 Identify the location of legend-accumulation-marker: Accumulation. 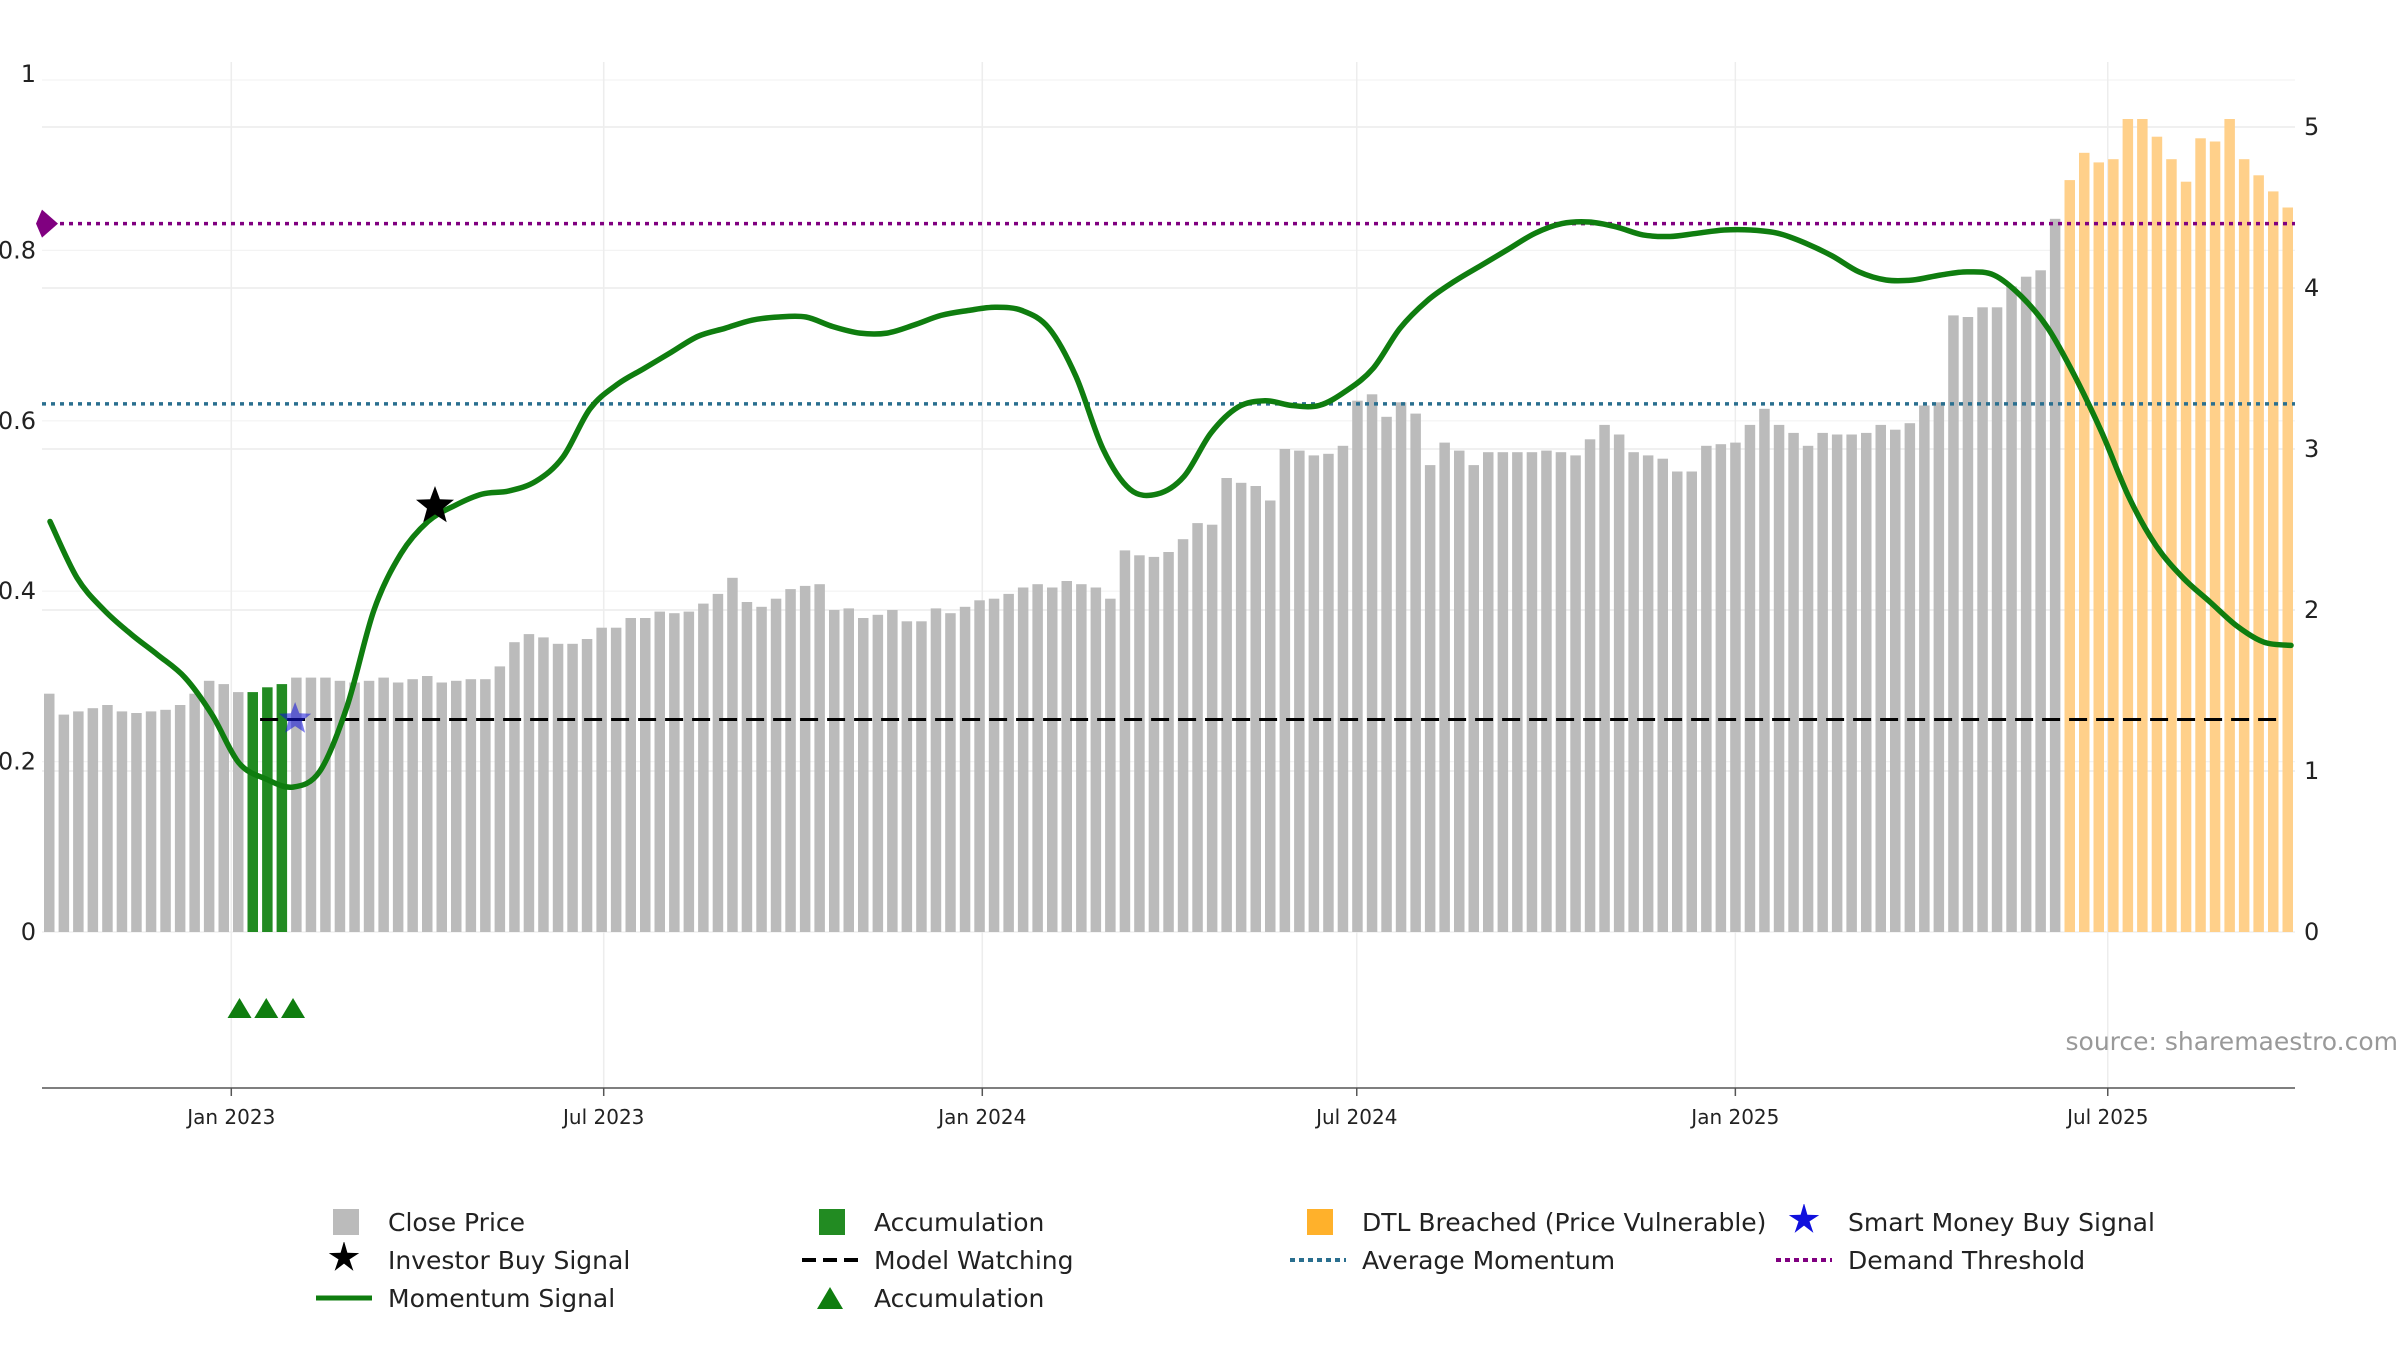
(923, 1298).